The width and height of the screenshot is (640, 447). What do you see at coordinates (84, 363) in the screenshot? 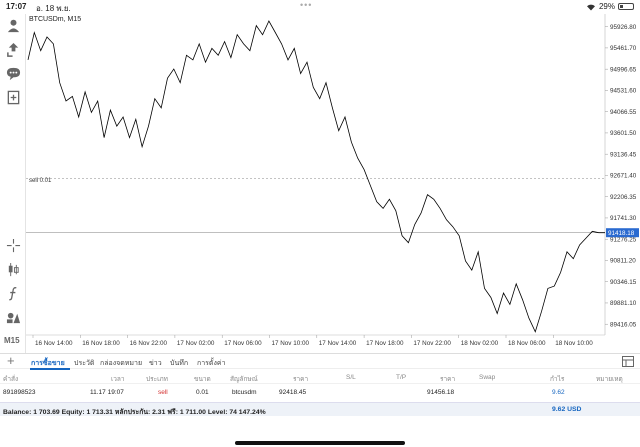
I see `tab-history: ประวัติ` at bounding box center [84, 363].